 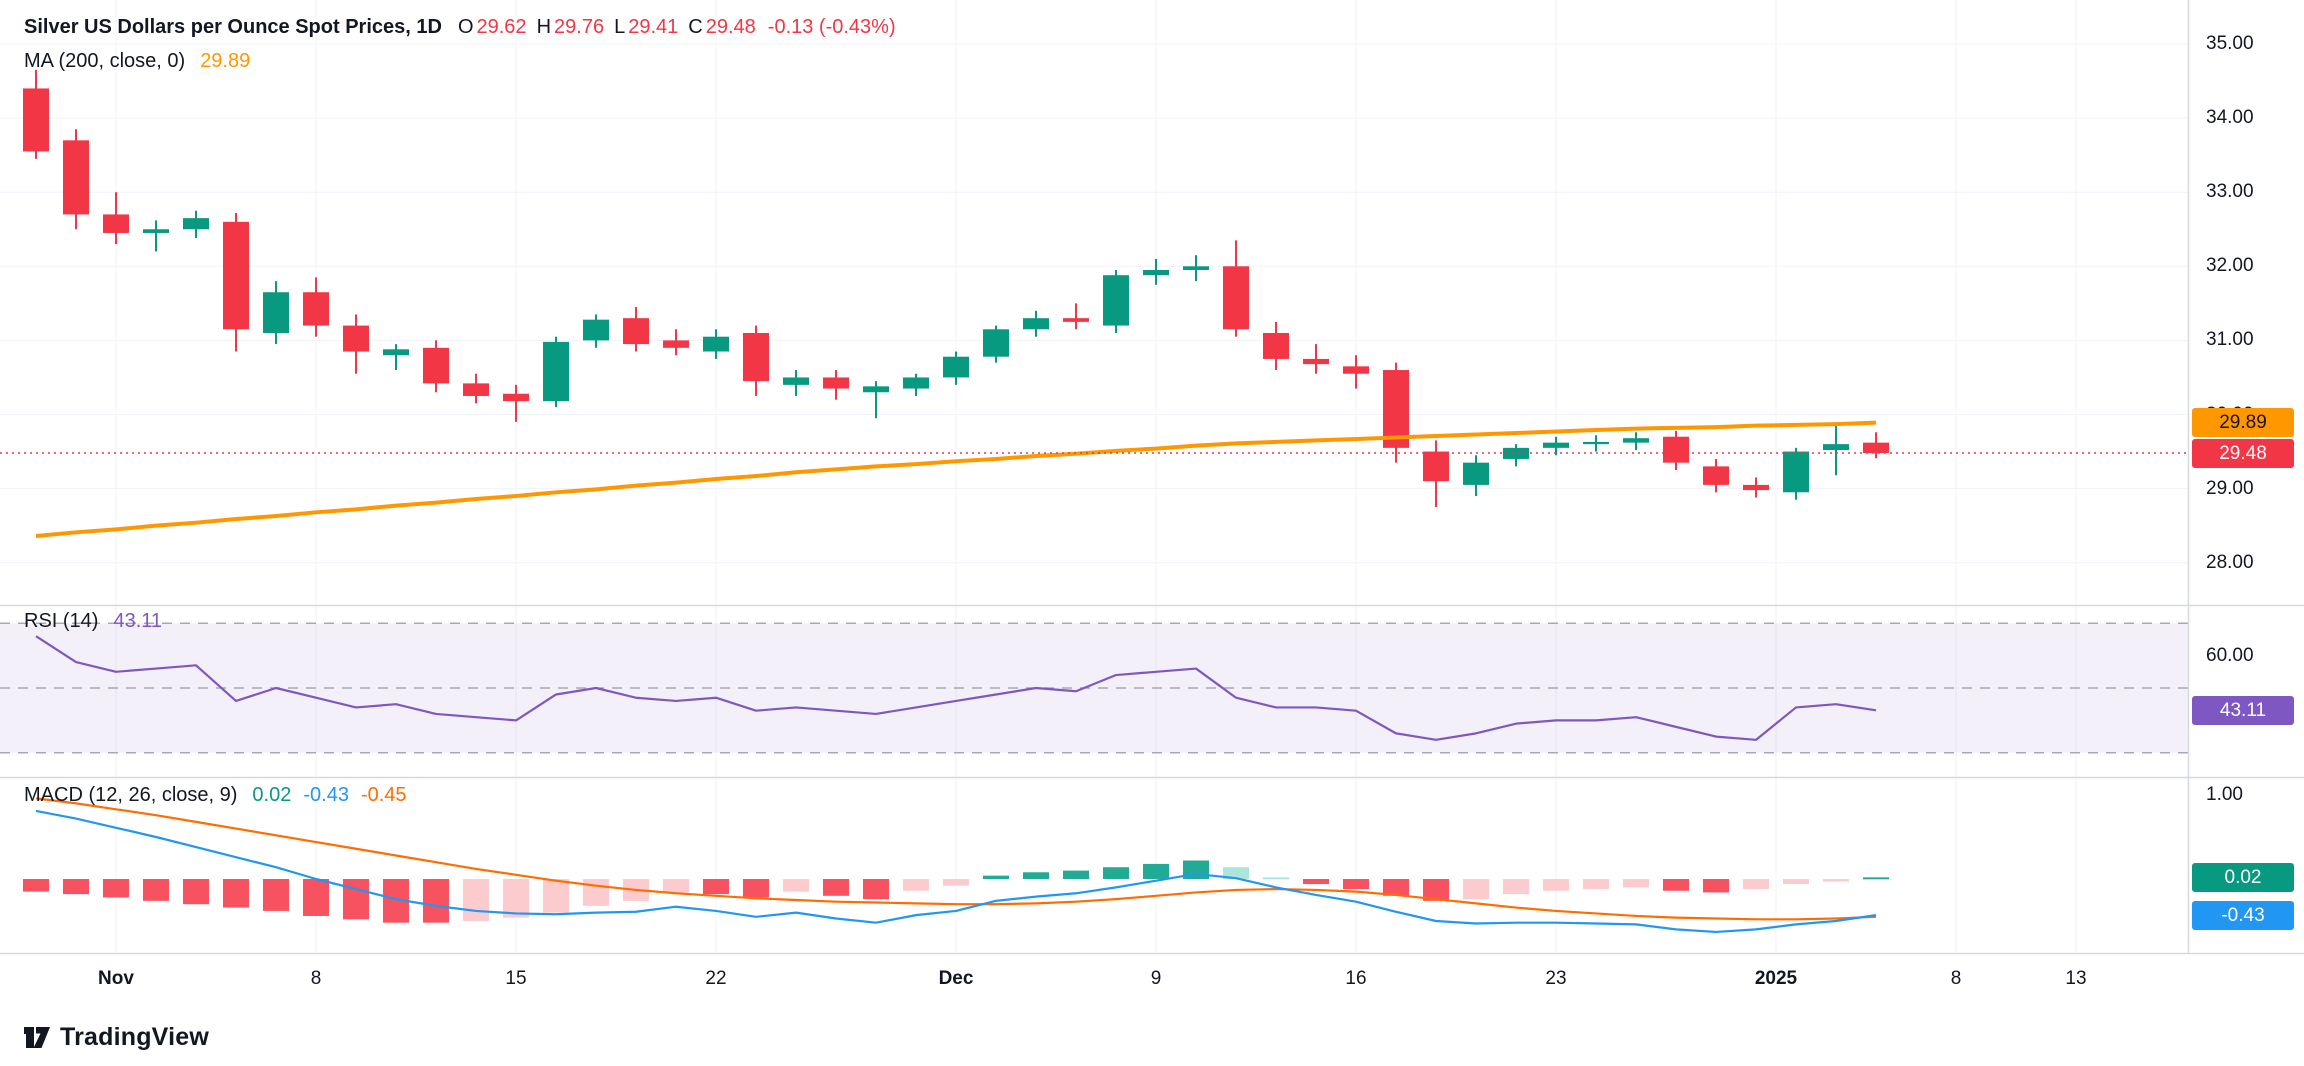 I want to click on price-axis-label: 31.00, so click(x=2230, y=340).